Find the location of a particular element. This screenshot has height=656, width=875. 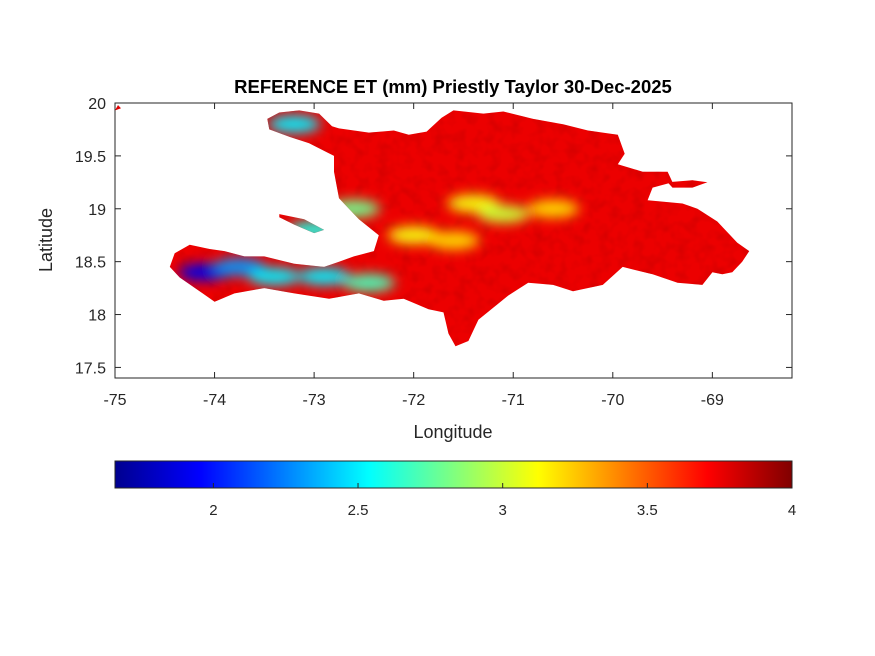

colorbar-tick-label: 2 is located at coordinates (213, 510).